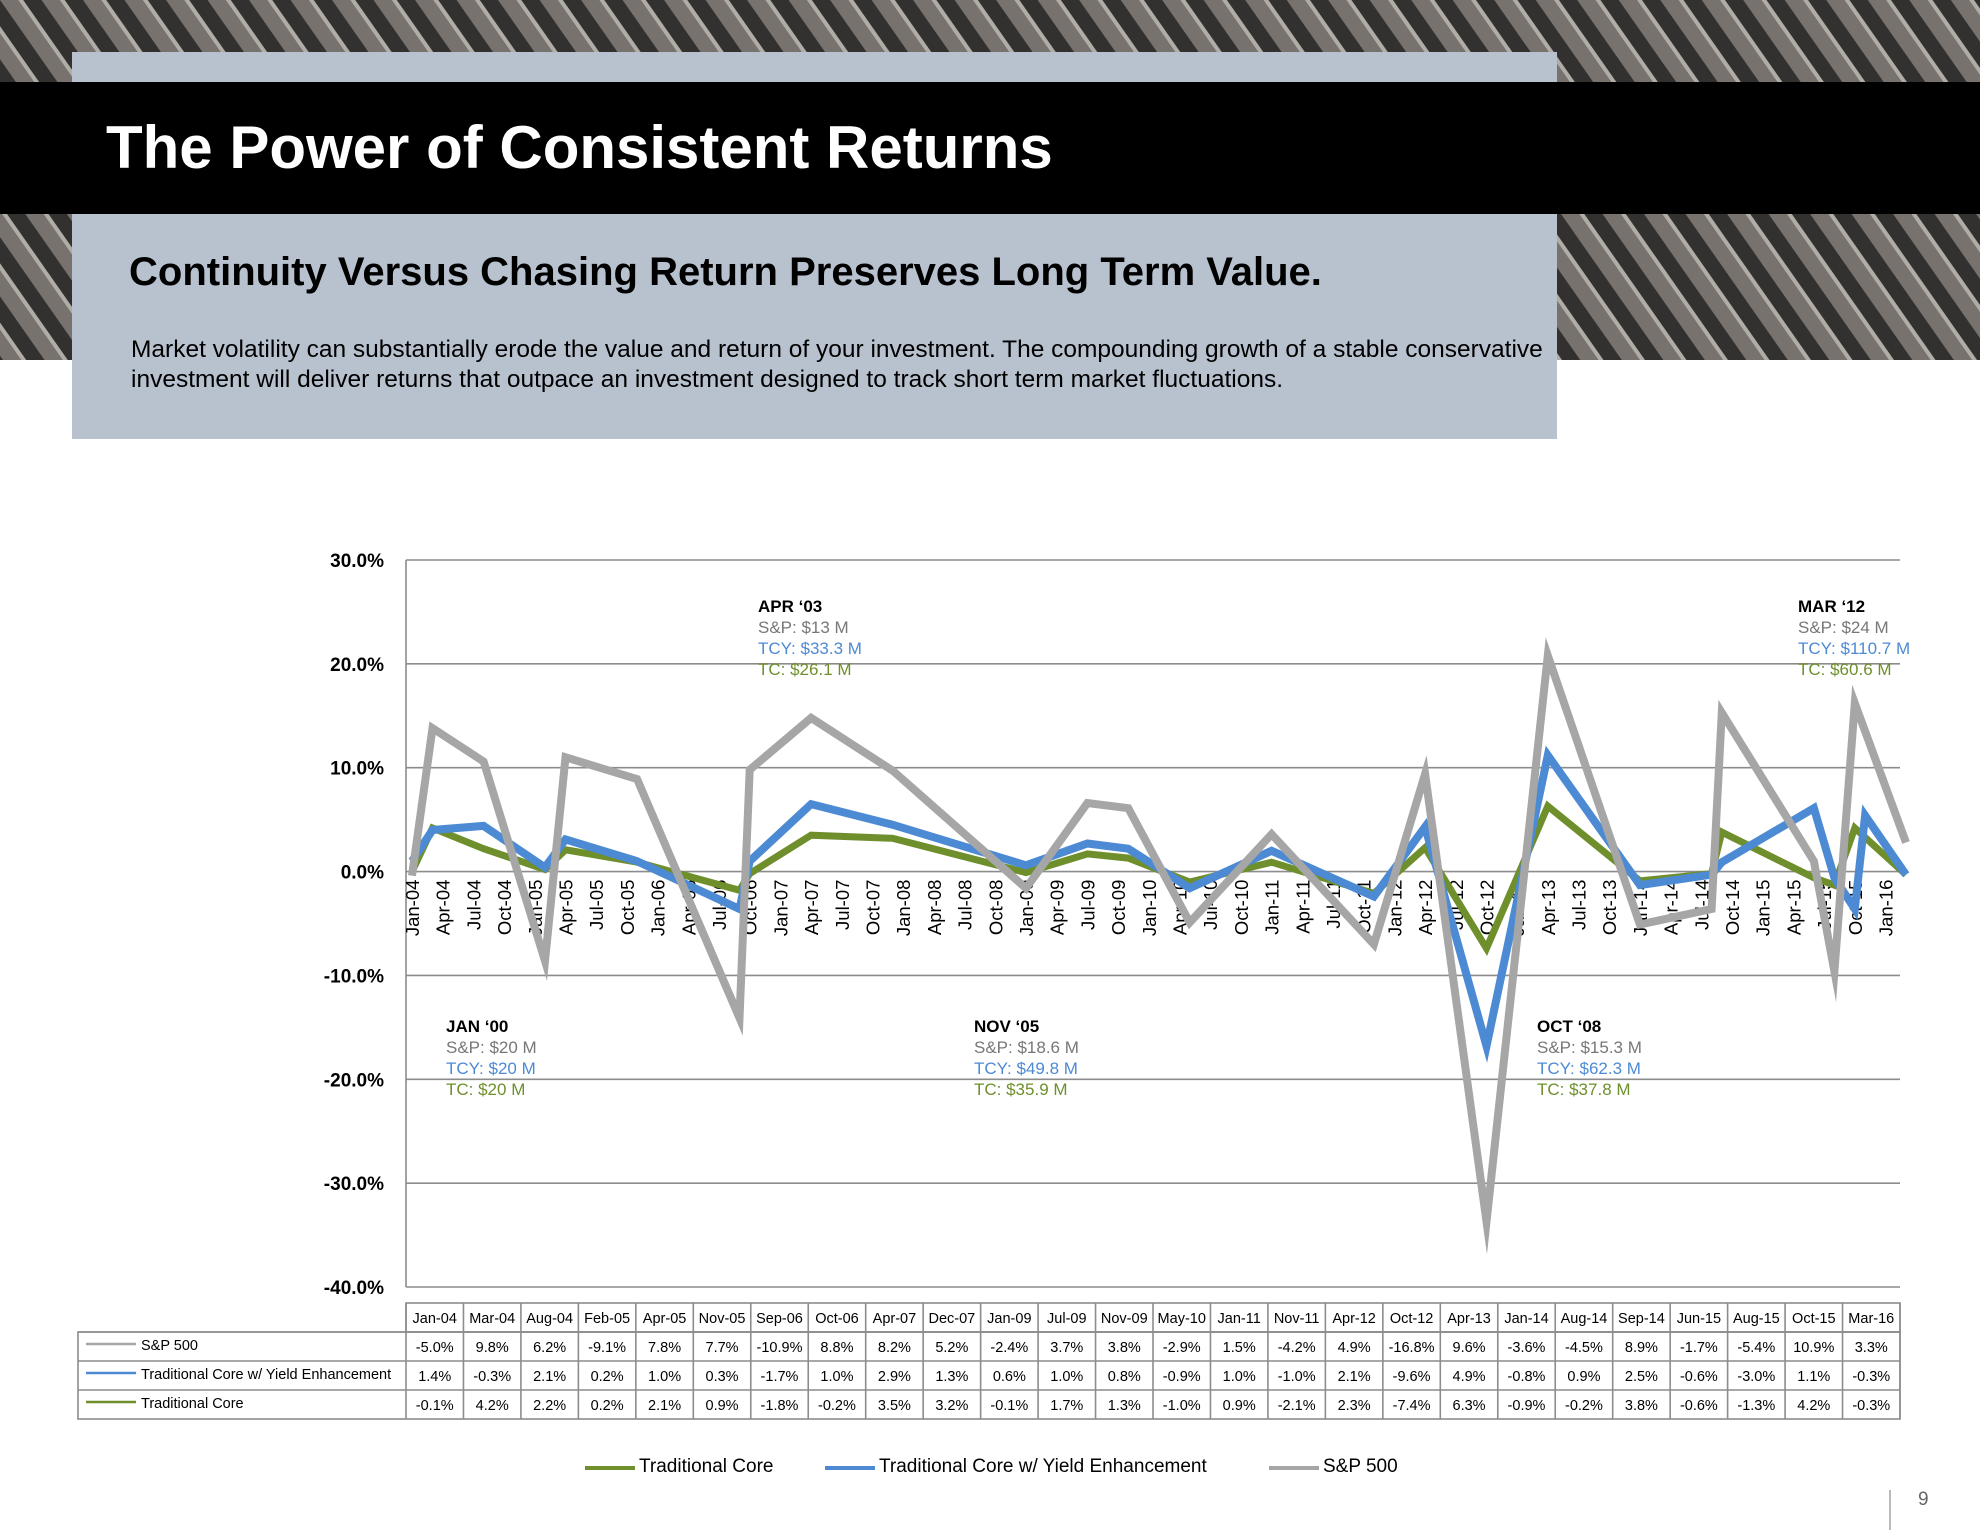 The image size is (1980, 1530). I want to click on page-rule, so click(1890, 1510).